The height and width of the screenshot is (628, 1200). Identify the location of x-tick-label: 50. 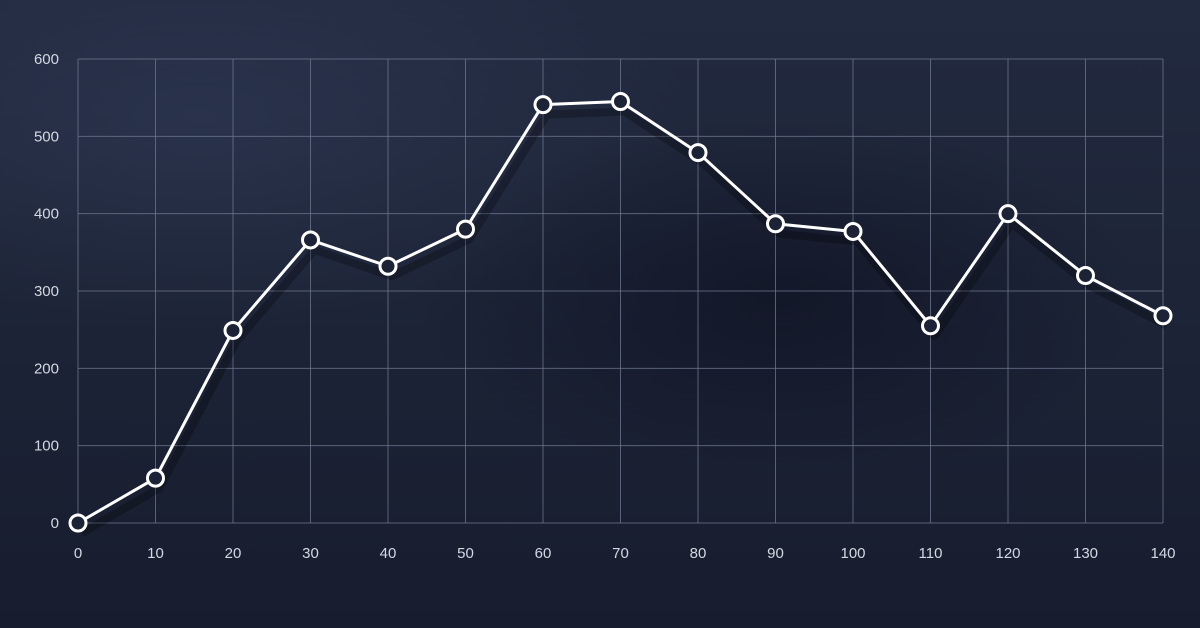
(465, 553).